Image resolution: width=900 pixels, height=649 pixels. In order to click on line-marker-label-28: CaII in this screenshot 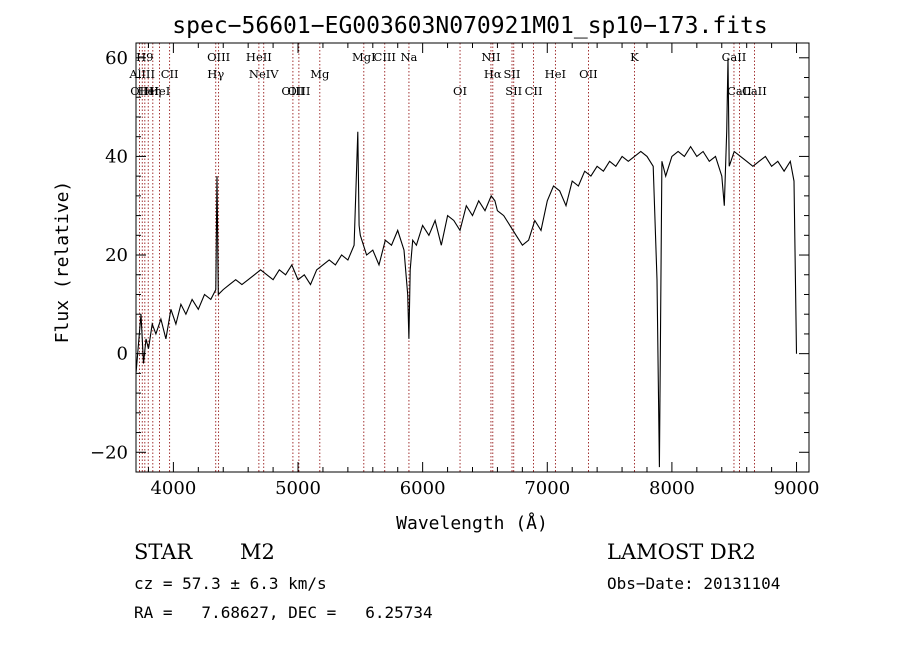, I will do `click(754, 91)`.